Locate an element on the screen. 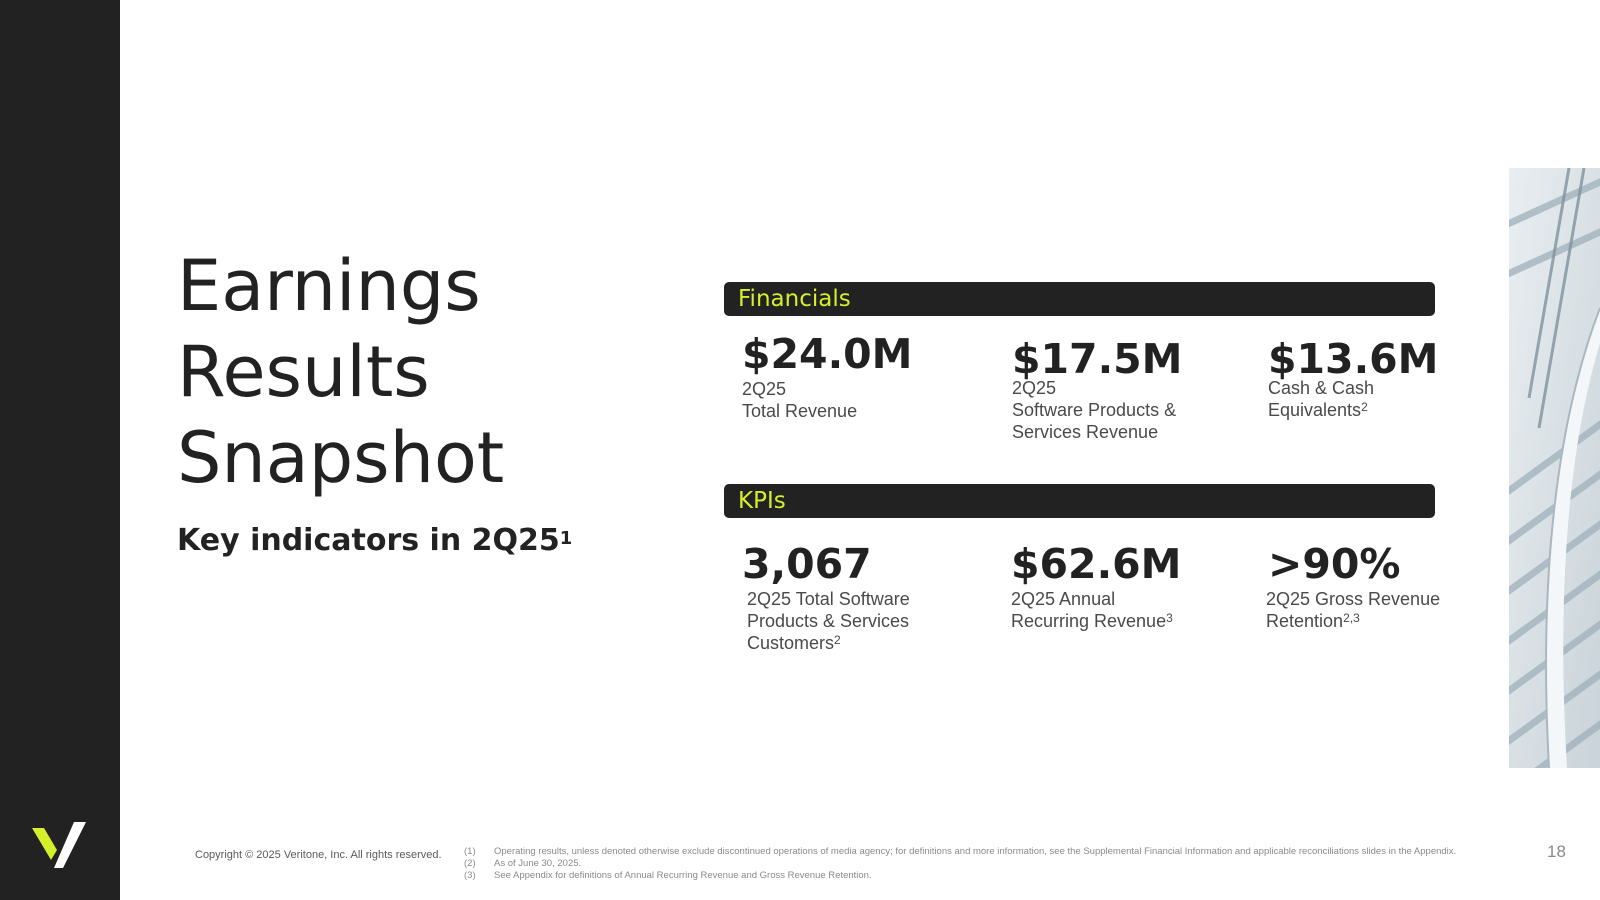 The image size is (1600, 900). metric-label-text: Retention is located at coordinates (1305, 621).